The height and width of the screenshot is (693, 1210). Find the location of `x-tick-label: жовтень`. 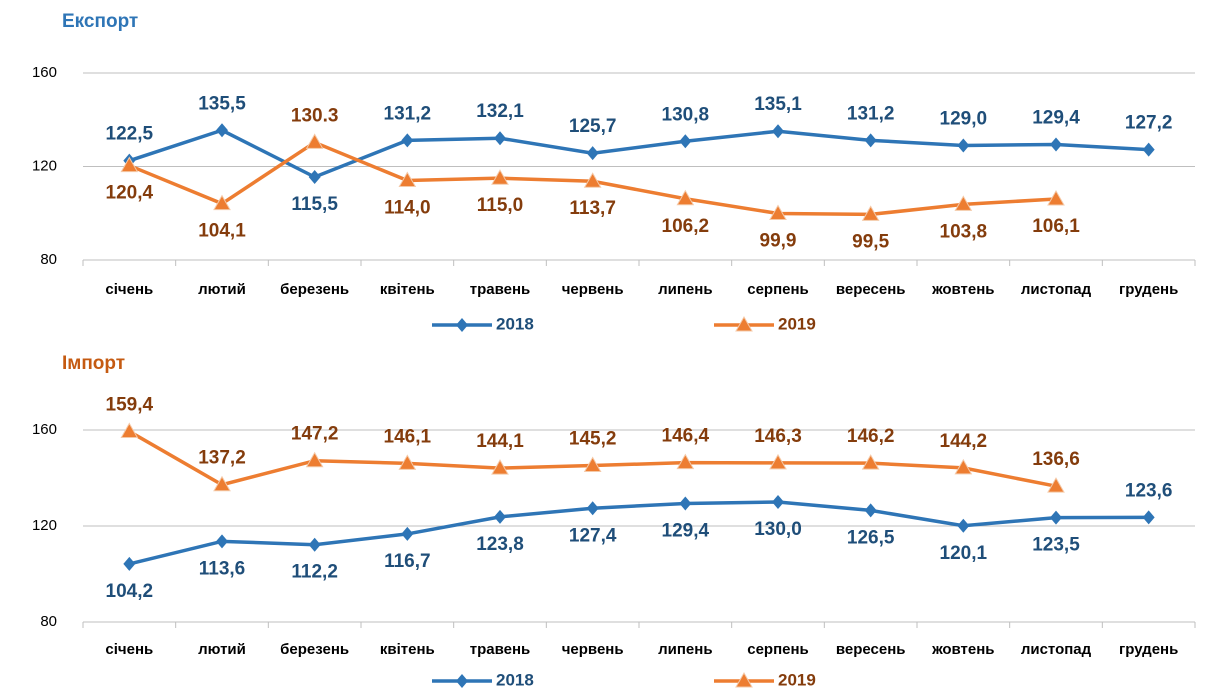

x-tick-label: жовтень is located at coordinates (962, 289).